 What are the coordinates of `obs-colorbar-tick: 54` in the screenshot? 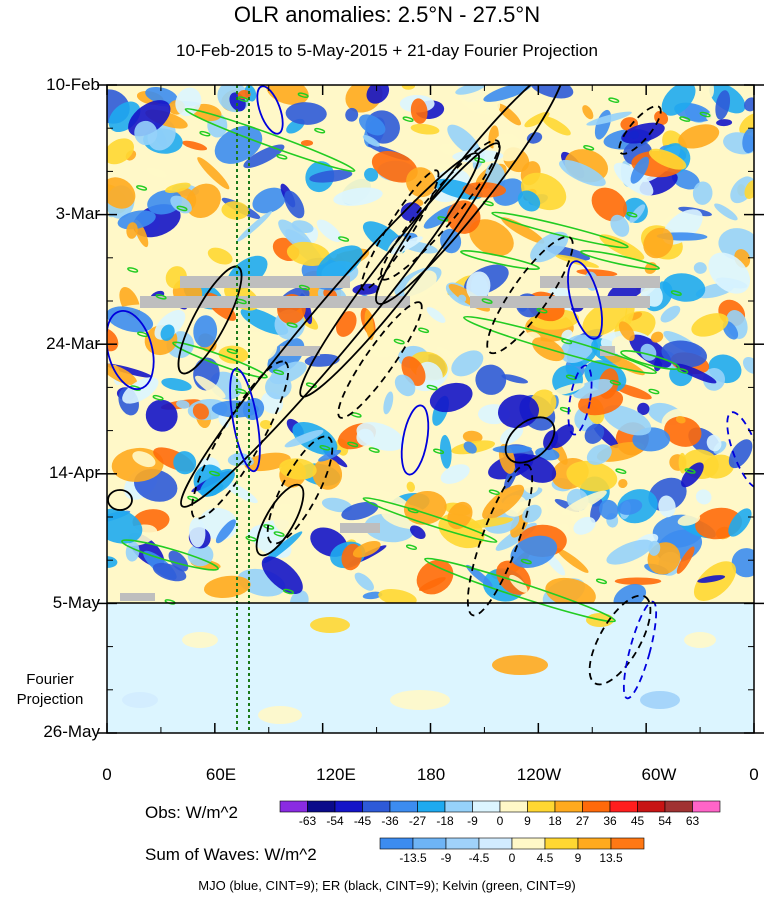 It's located at (665, 821).